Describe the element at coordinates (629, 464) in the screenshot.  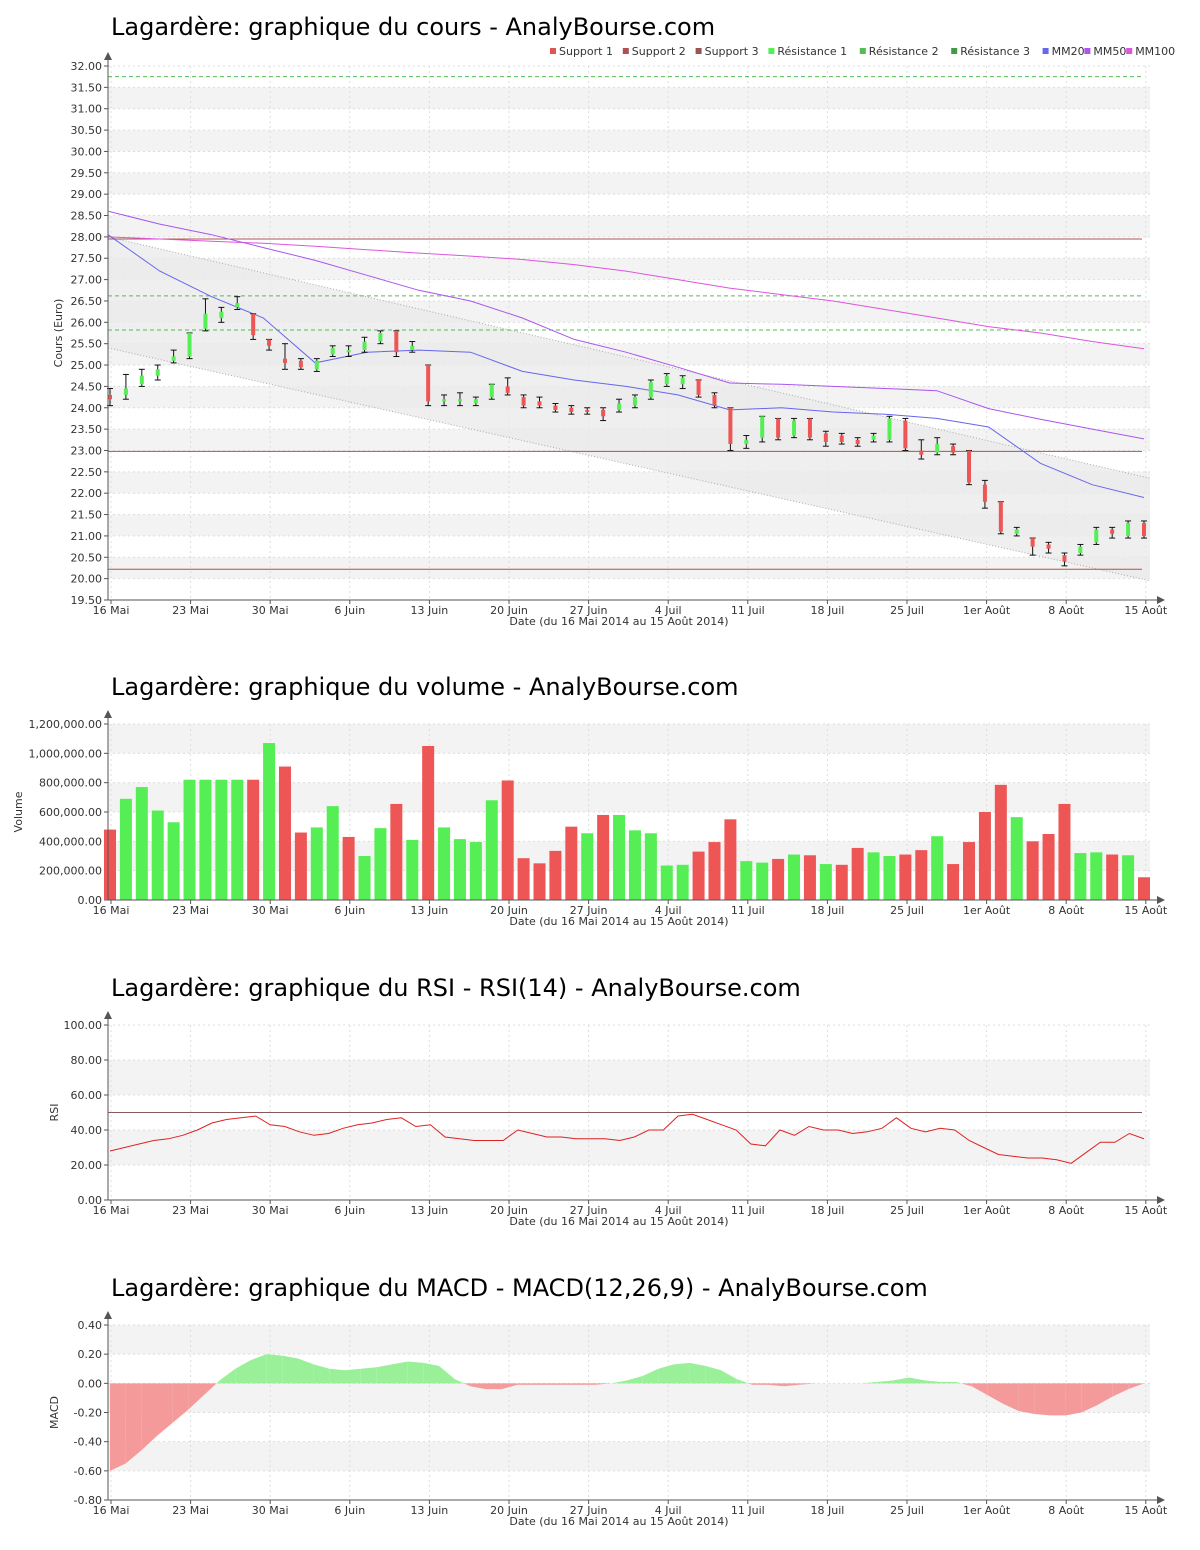
I see `channel-lower-line` at that location.